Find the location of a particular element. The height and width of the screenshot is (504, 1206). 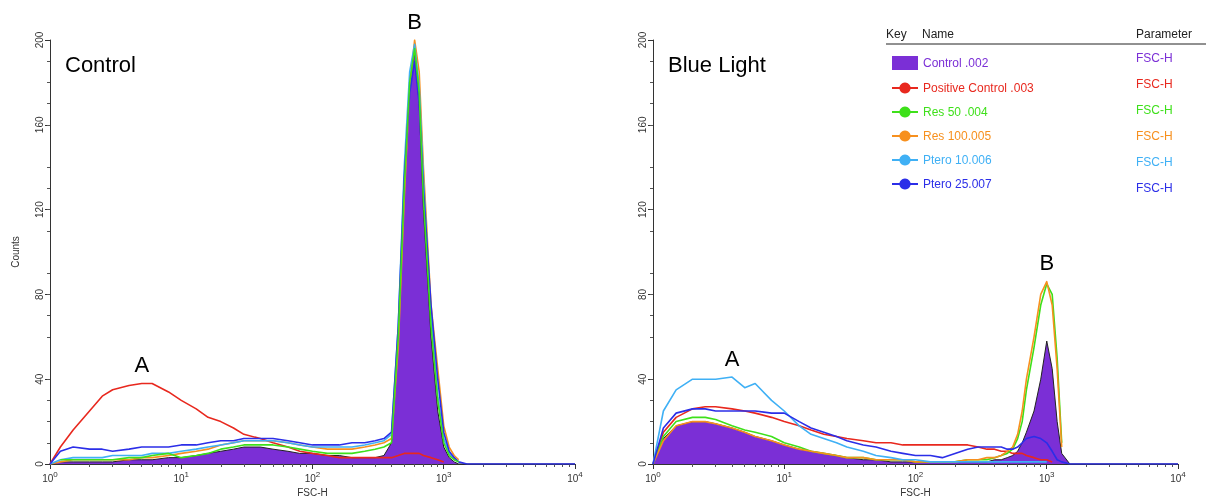

legend-label: Ptero 25.007 is located at coordinates (958, 184).